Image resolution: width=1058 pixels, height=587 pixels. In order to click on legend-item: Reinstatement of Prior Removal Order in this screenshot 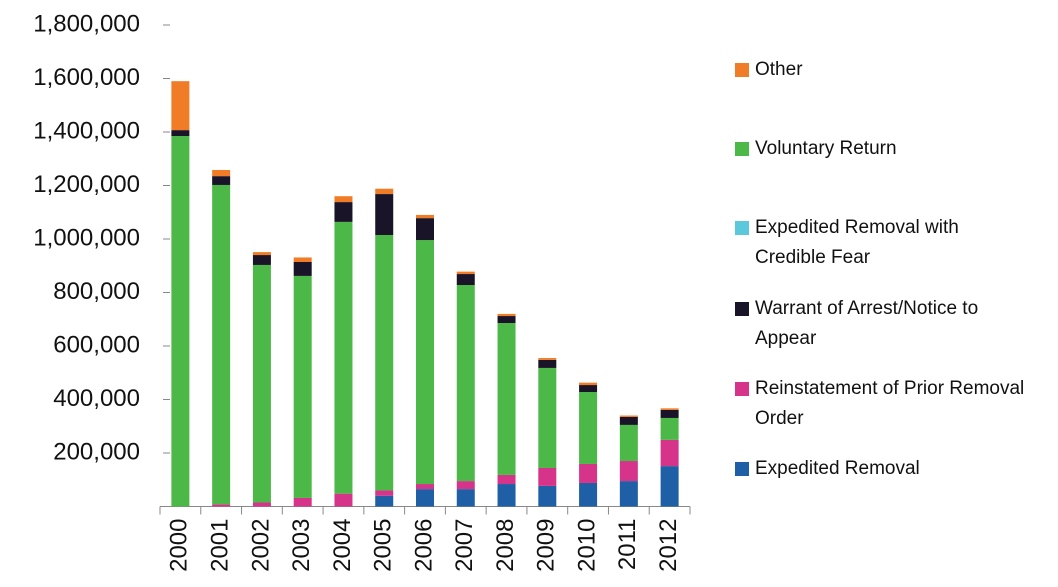, I will do `click(894, 404)`.